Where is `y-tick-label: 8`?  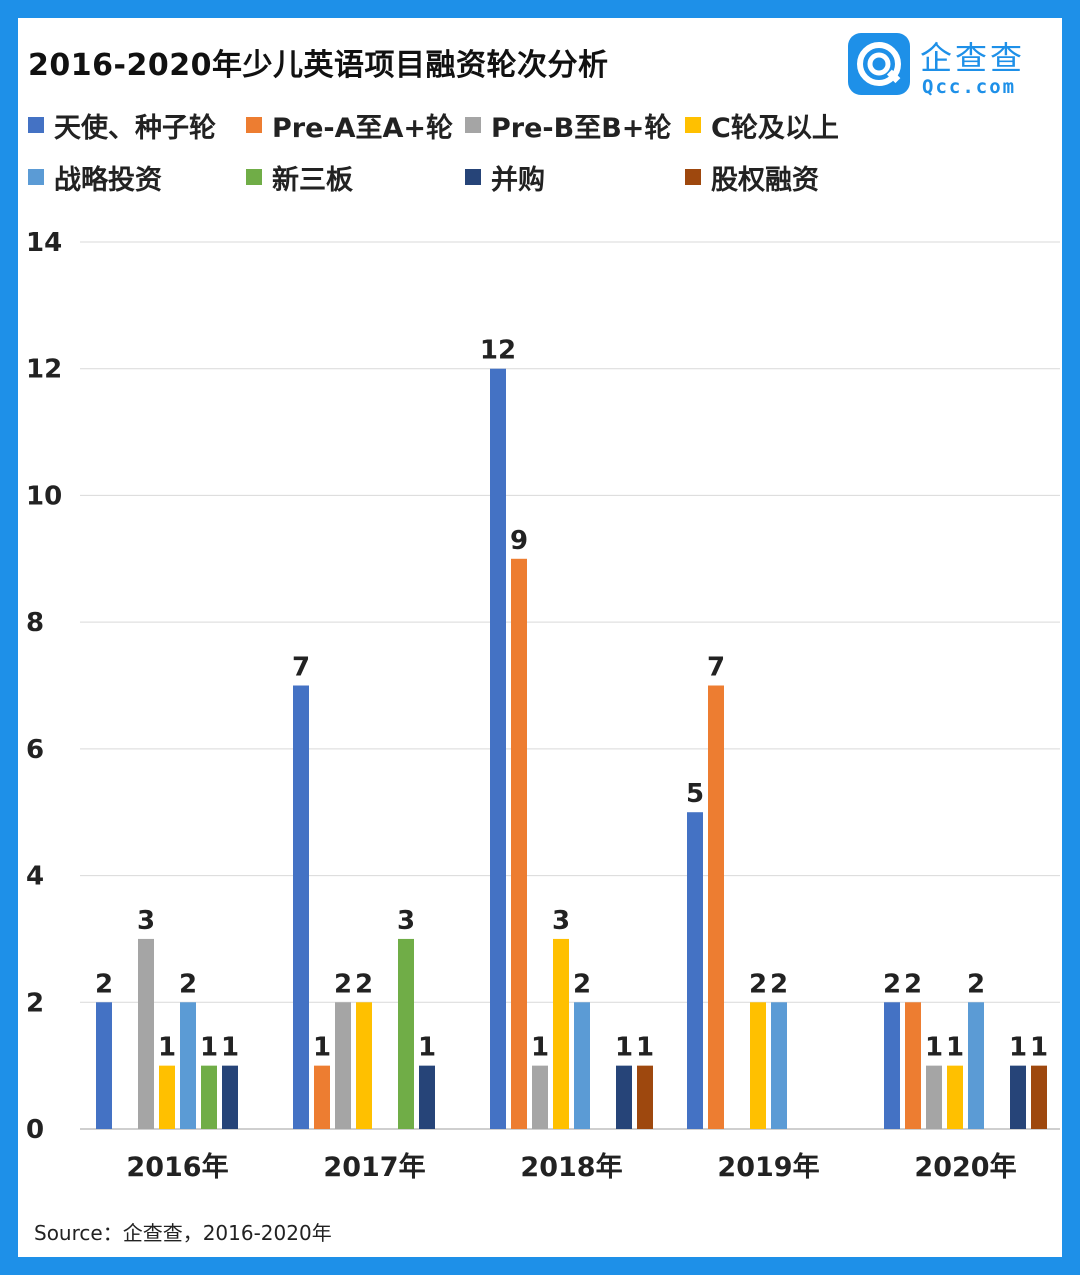 y-tick-label: 8 is located at coordinates (35, 623).